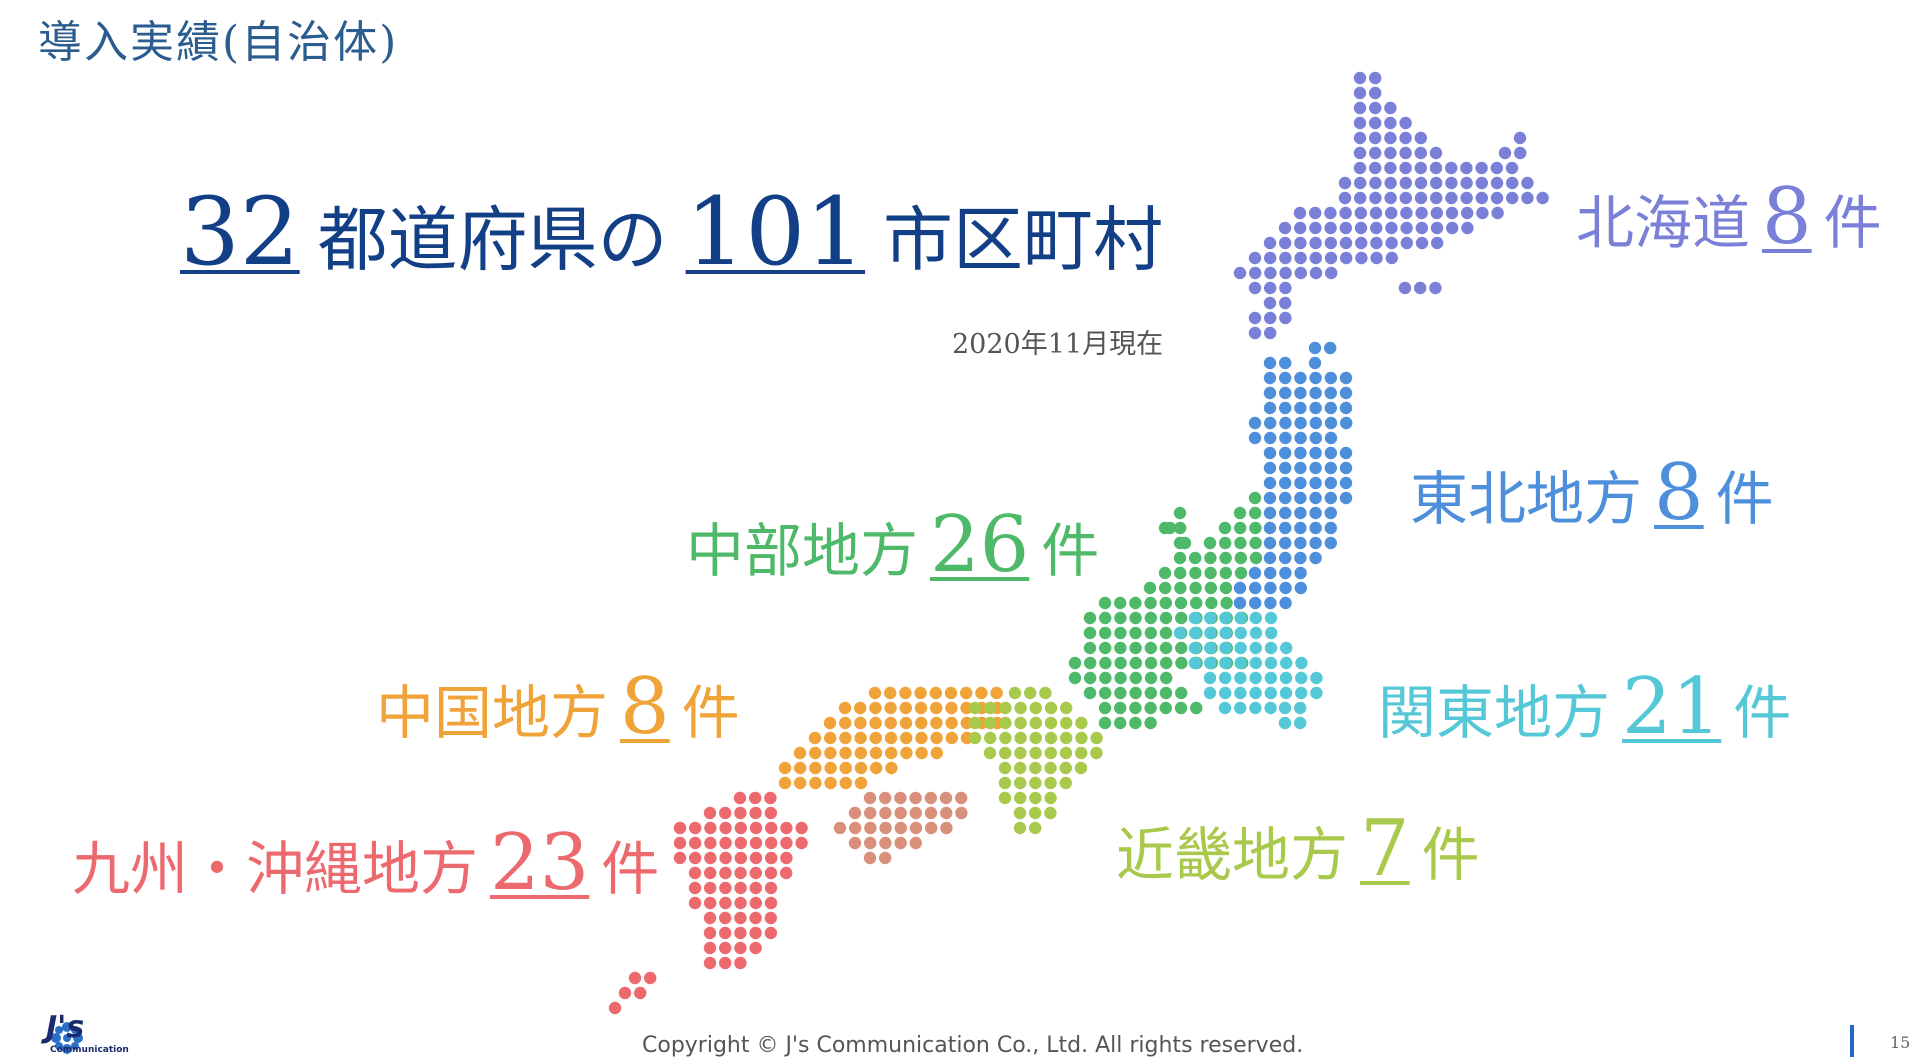 The height and width of the screenshot is (1063, 1916). I want to click on municipality-count: 101, so click(775, 232).